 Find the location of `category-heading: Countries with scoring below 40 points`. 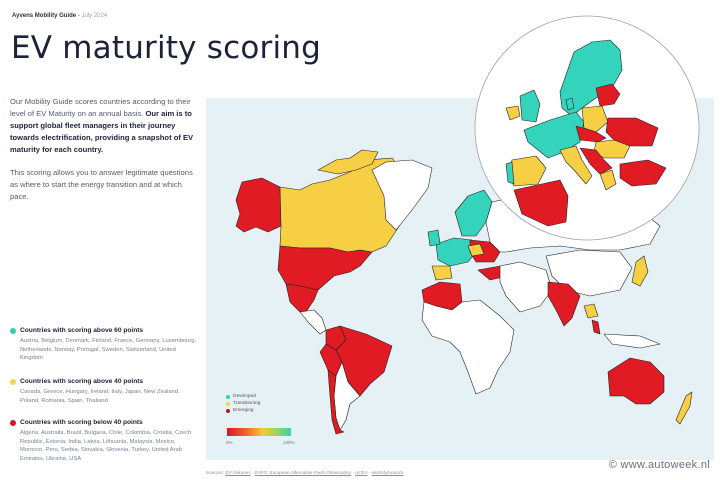

category-heading: Countries with scoring below 40 points is located at coordinates (105, 423).